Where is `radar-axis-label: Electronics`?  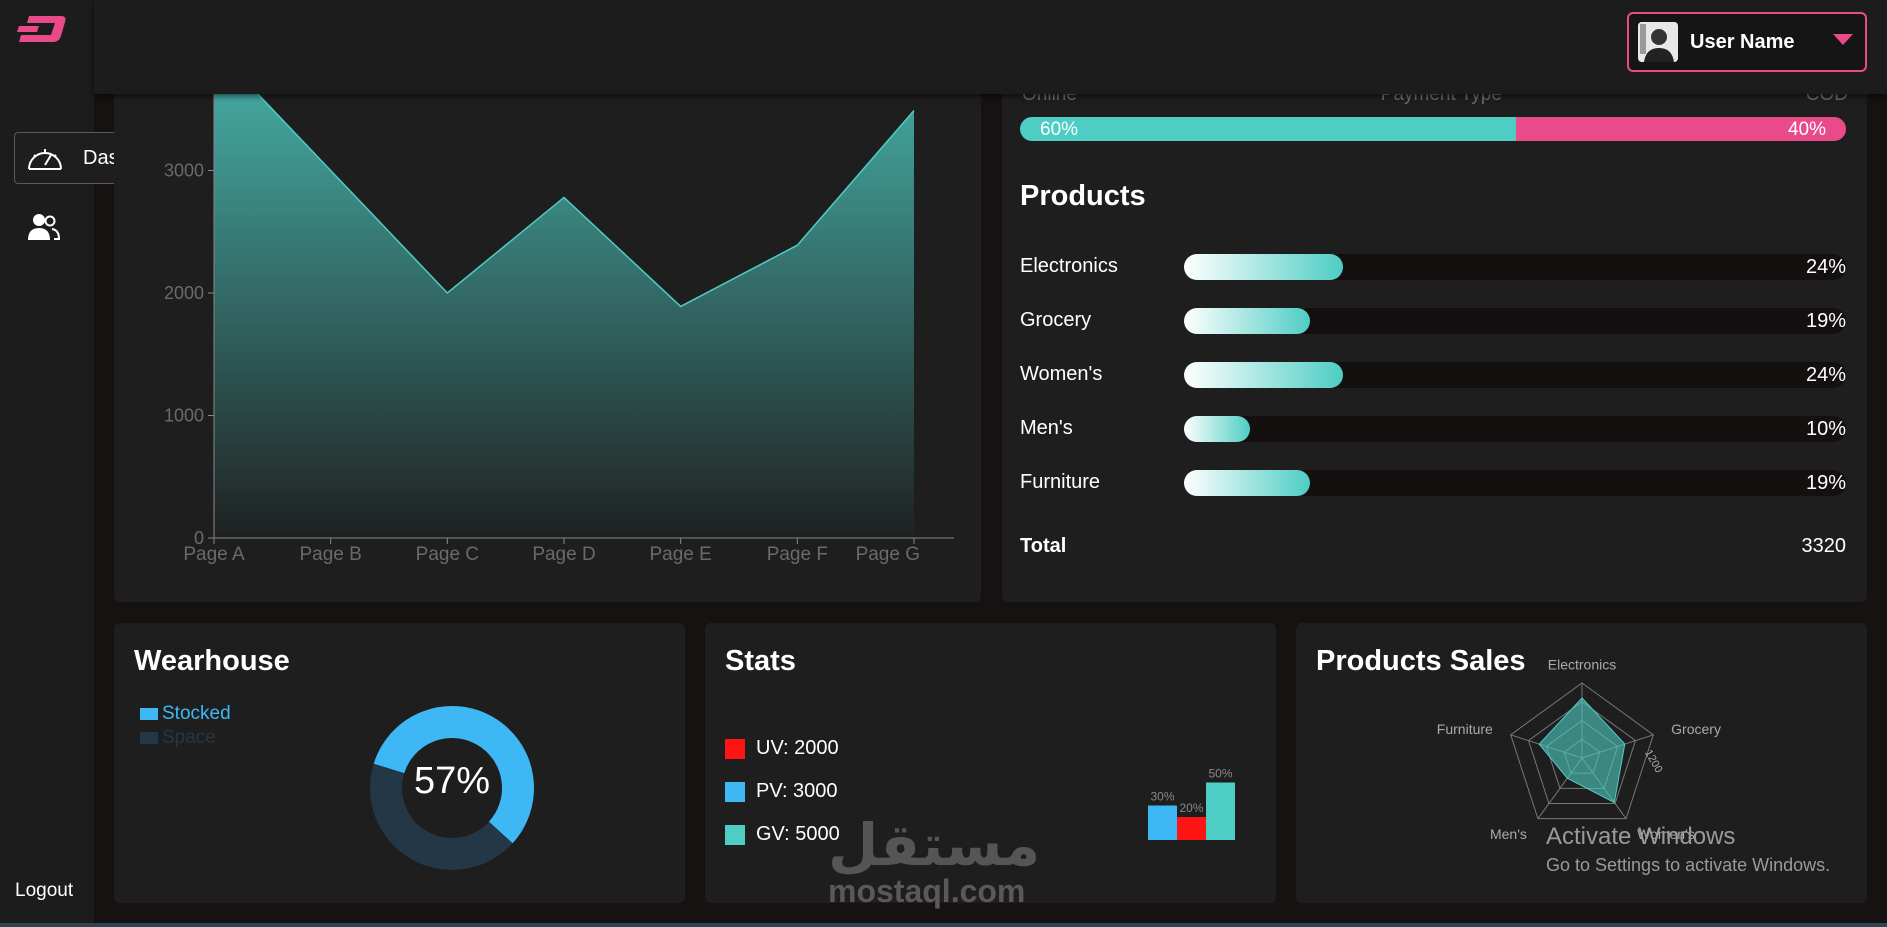
radar-axis-label: Electronics is located at coordinates (1582, 664).